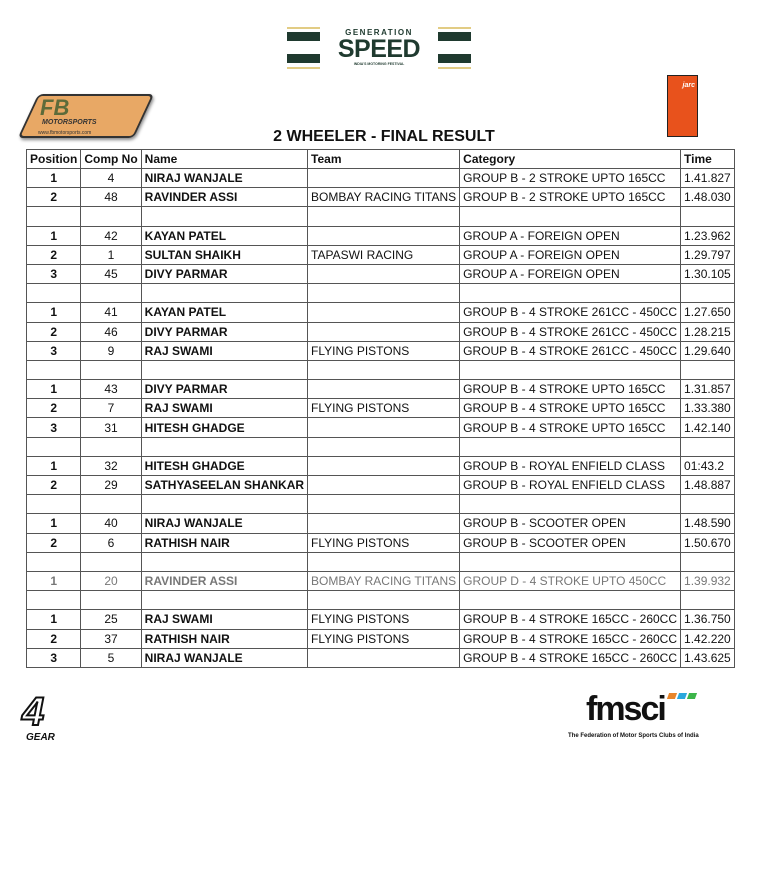 This screenshot has height=873, width=768. Describe the element at coordinates (708, 312) in the screenshot. I see `cell-time: 1.27.650` at that location.